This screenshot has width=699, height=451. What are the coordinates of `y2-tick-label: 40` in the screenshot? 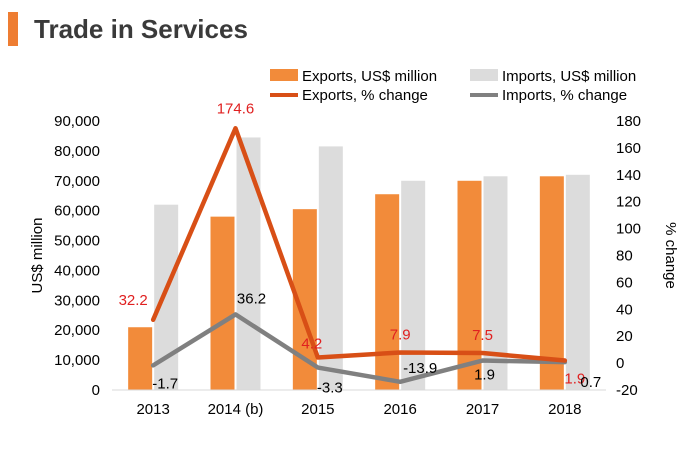 It's located at (624, 309).